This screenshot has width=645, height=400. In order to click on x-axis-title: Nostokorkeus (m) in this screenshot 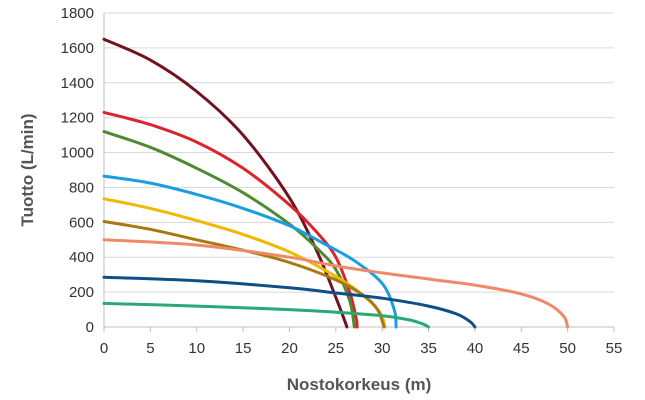, I will do `click(359, 384)`.